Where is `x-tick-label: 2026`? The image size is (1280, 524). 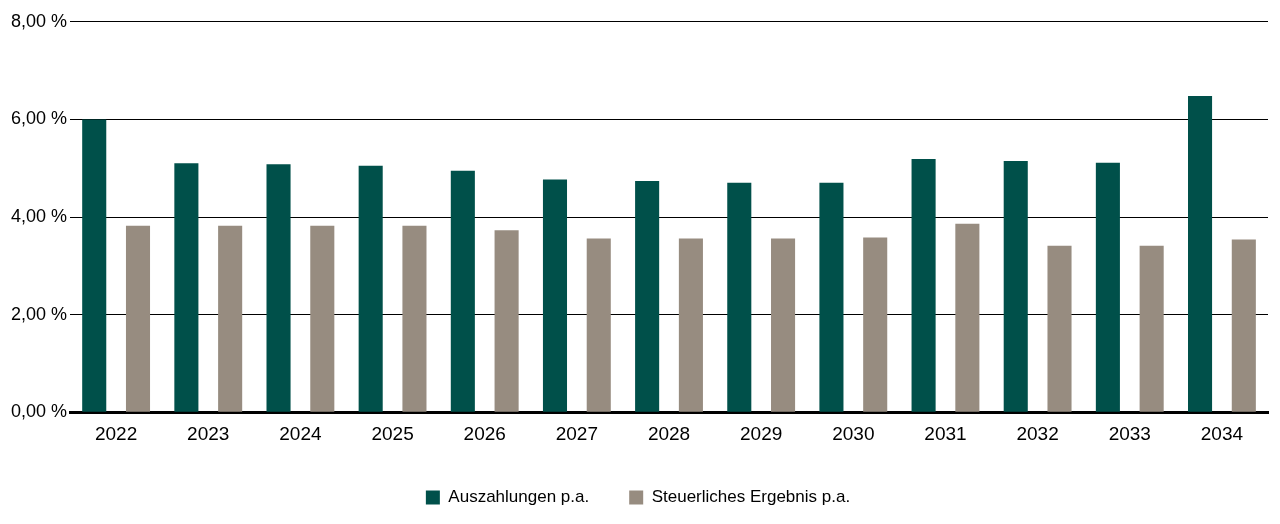 x-tick-label: 2026 is located at coordinates (484, 433).